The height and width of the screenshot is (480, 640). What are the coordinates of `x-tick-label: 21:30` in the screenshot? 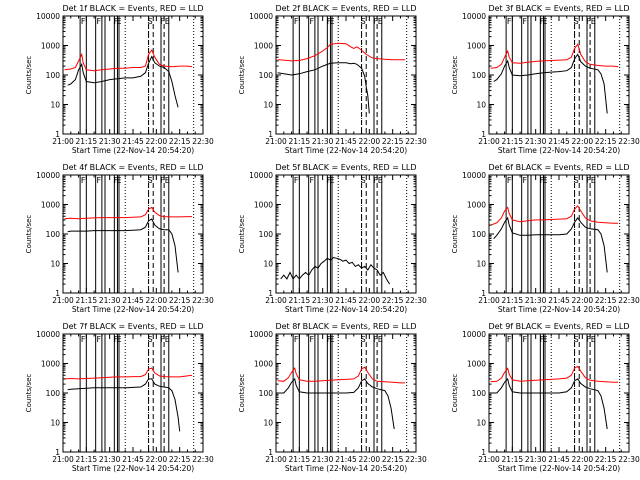 It's located at (536, 459).